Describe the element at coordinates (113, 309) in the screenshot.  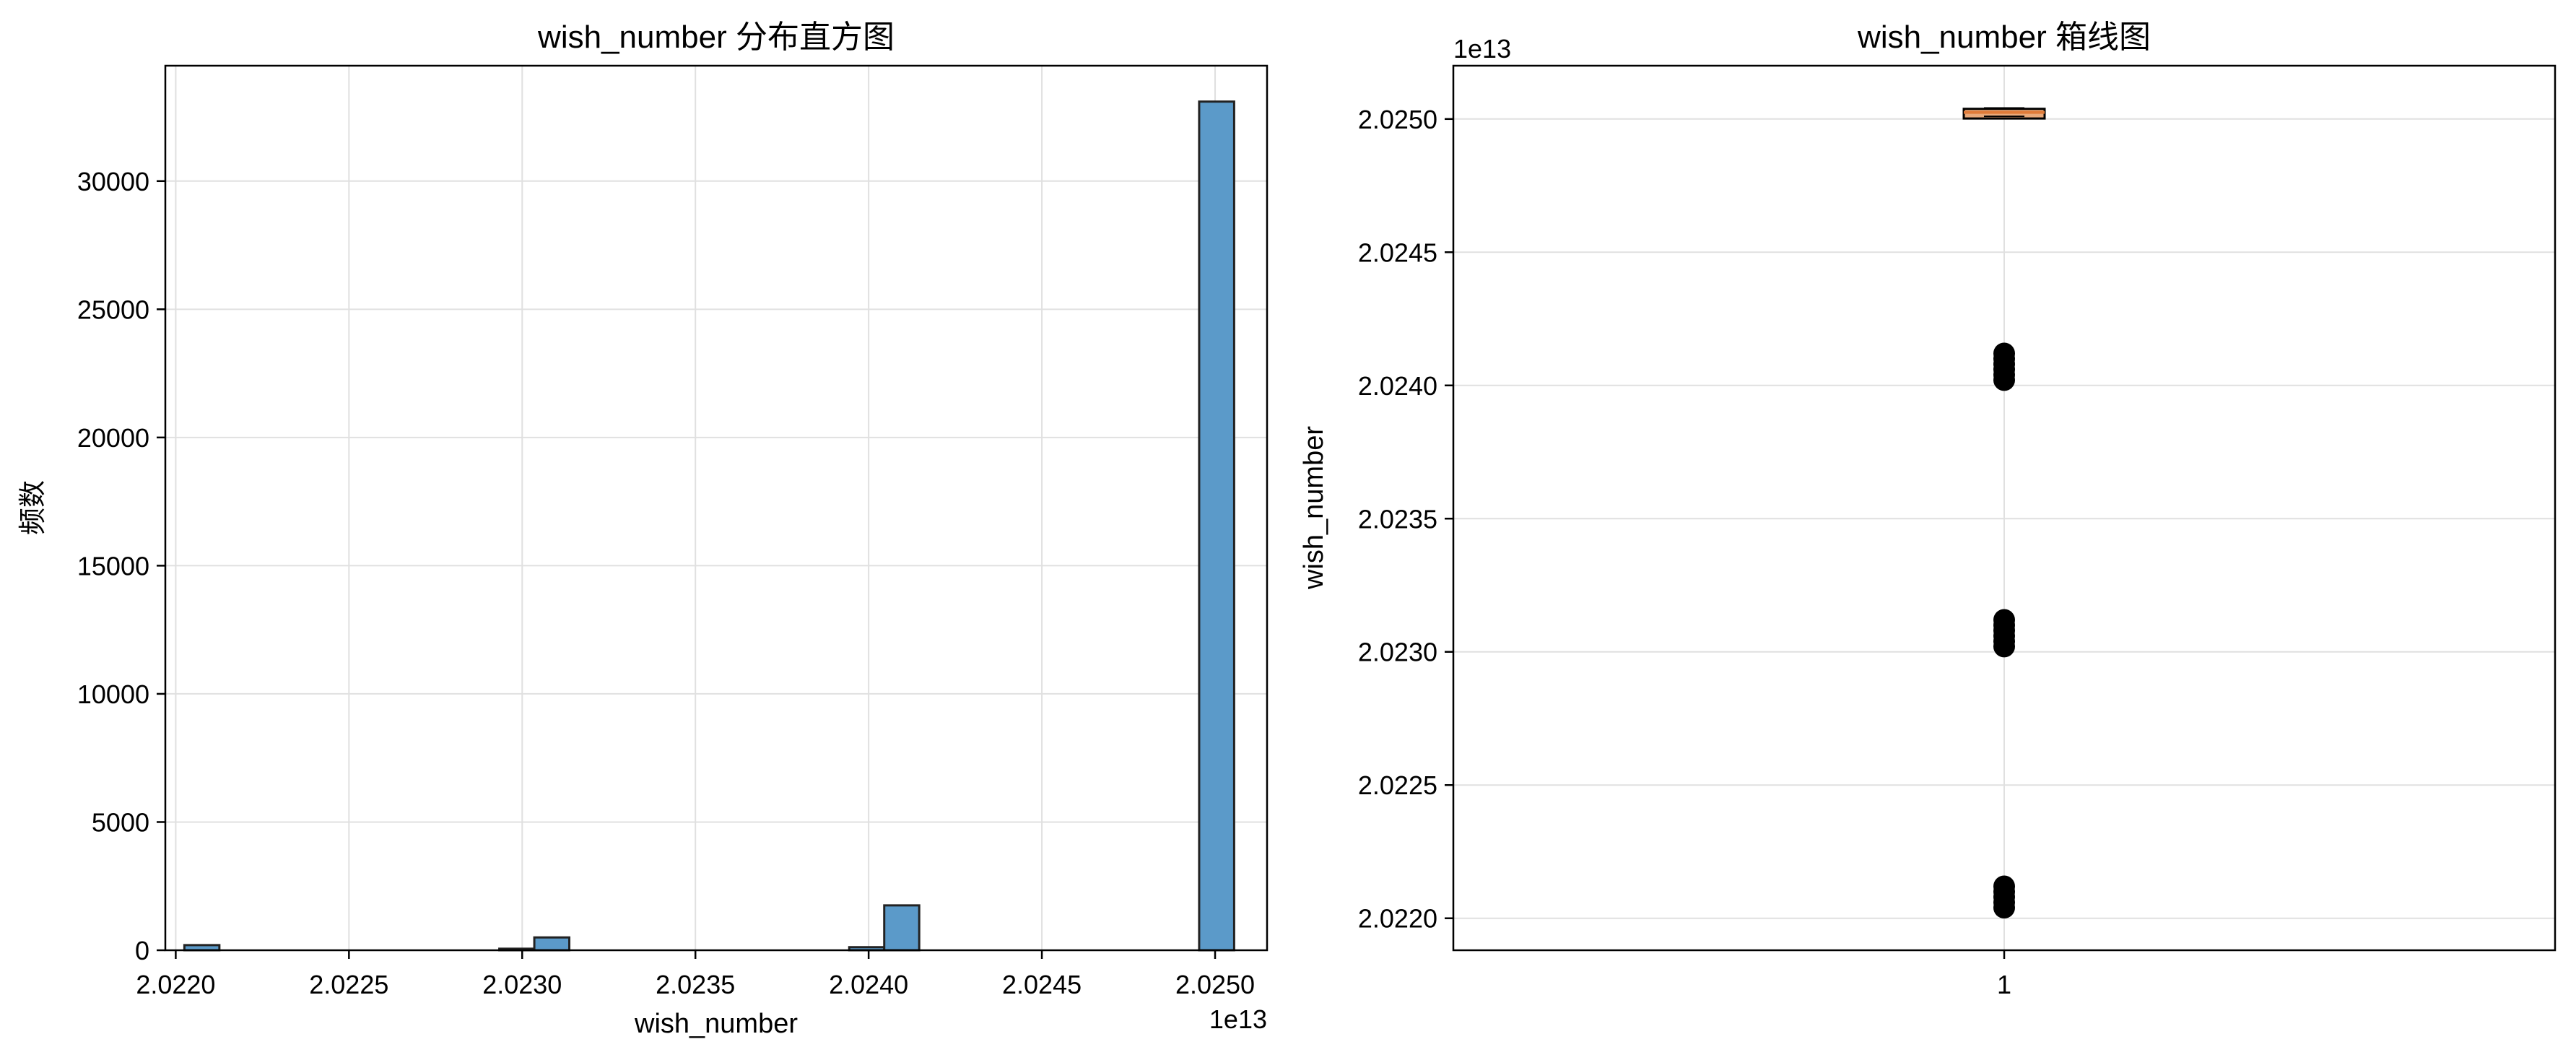
I see `histogram-y-tick-label: 25000` at that location.